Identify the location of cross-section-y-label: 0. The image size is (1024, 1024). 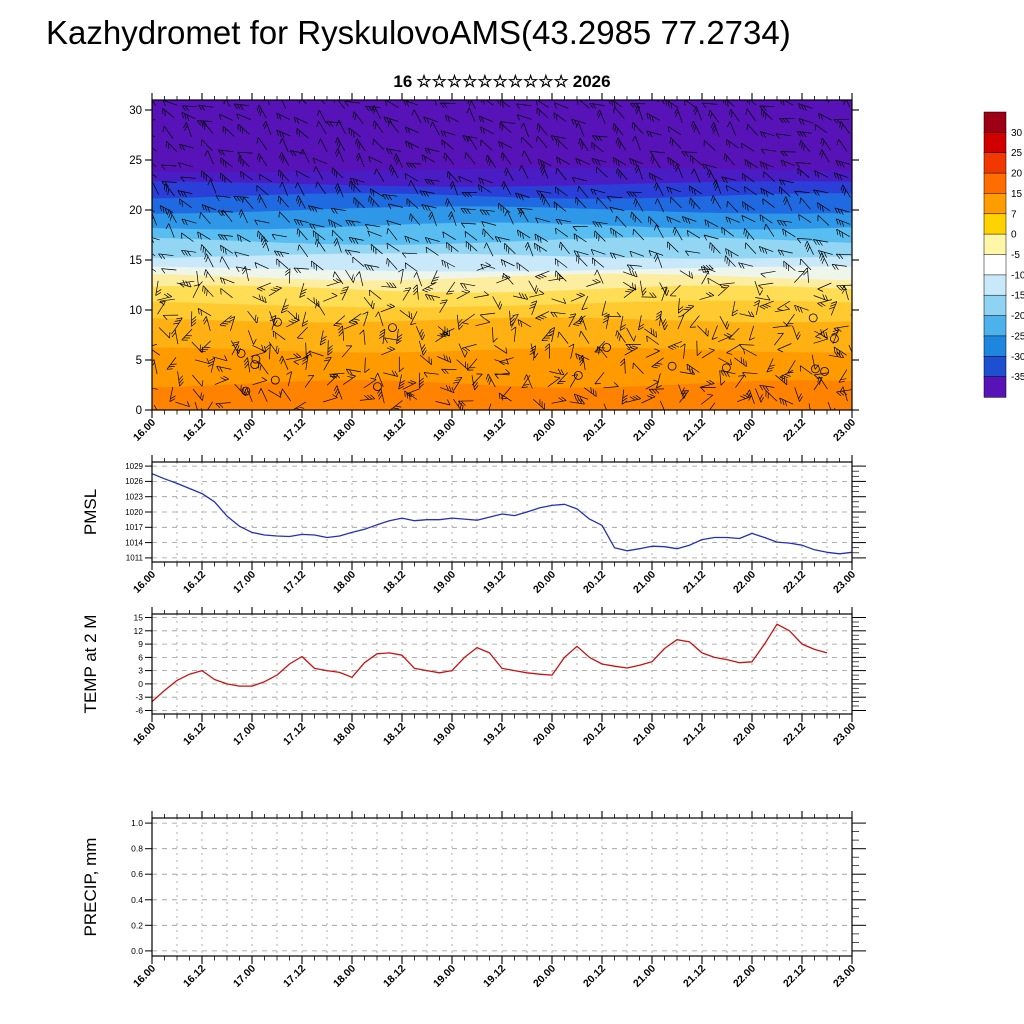
(139, 411).